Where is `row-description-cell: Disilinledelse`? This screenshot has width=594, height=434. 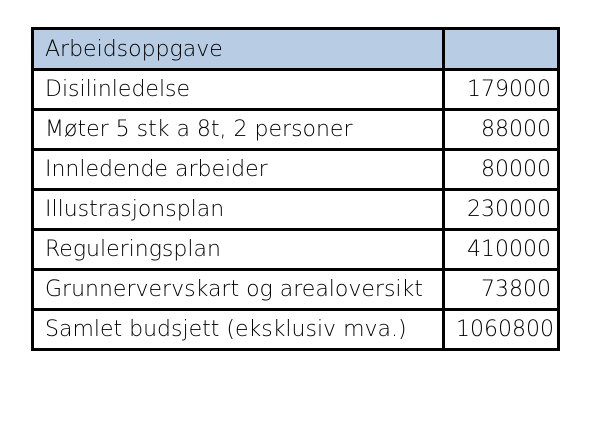 row-description-cell: Disilinledelse is located at coordinates (238, 90).